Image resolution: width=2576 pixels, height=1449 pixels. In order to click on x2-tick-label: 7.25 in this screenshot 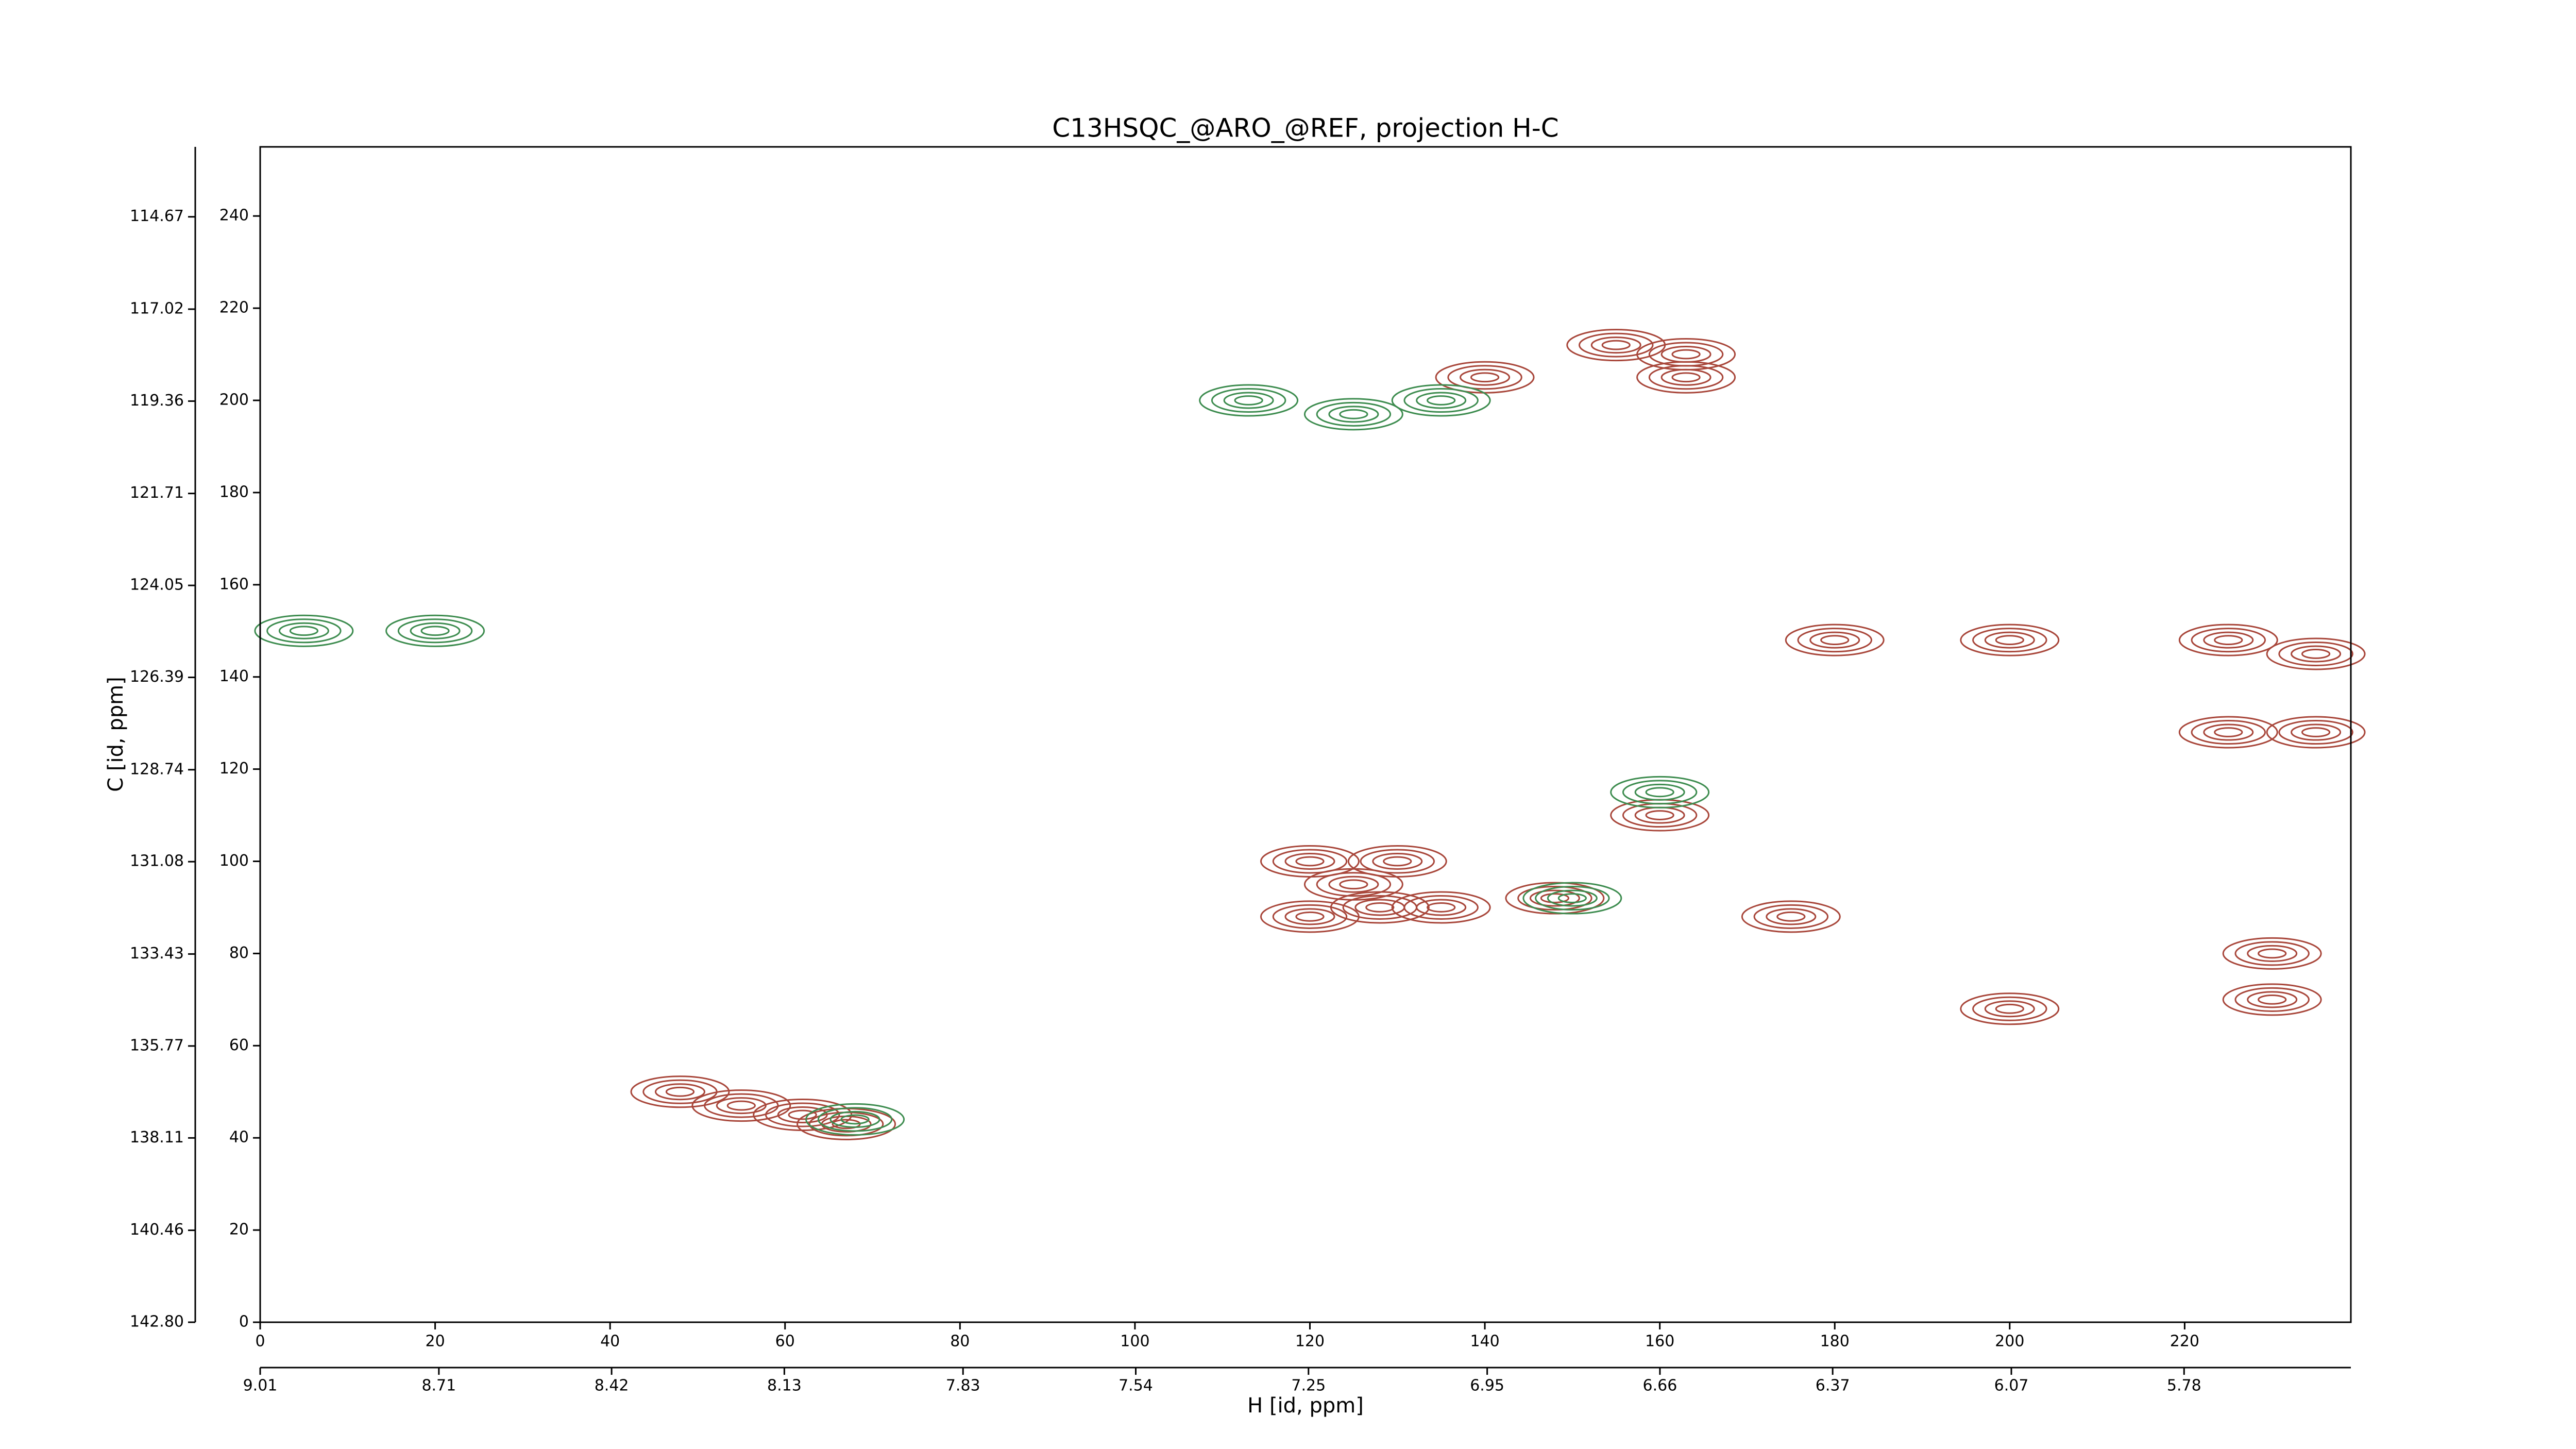, I will do `click(1308, 1386)`.